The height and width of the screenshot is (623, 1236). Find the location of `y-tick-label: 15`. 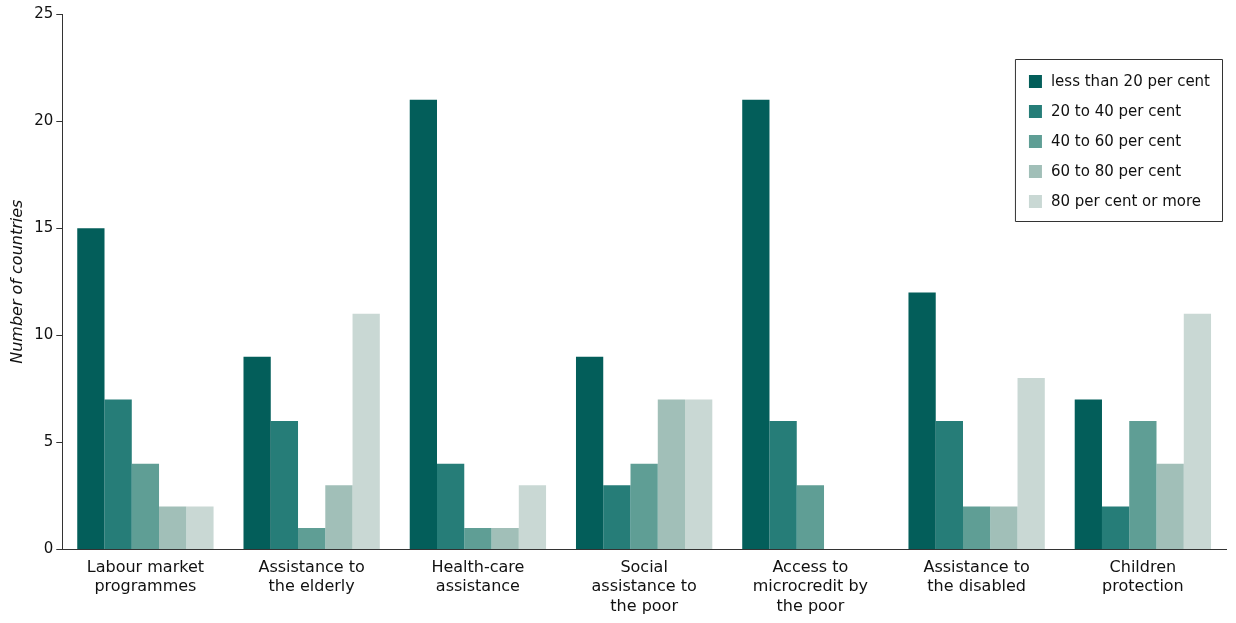

y-tick-label: 15 is located at coordinates (44, 227).